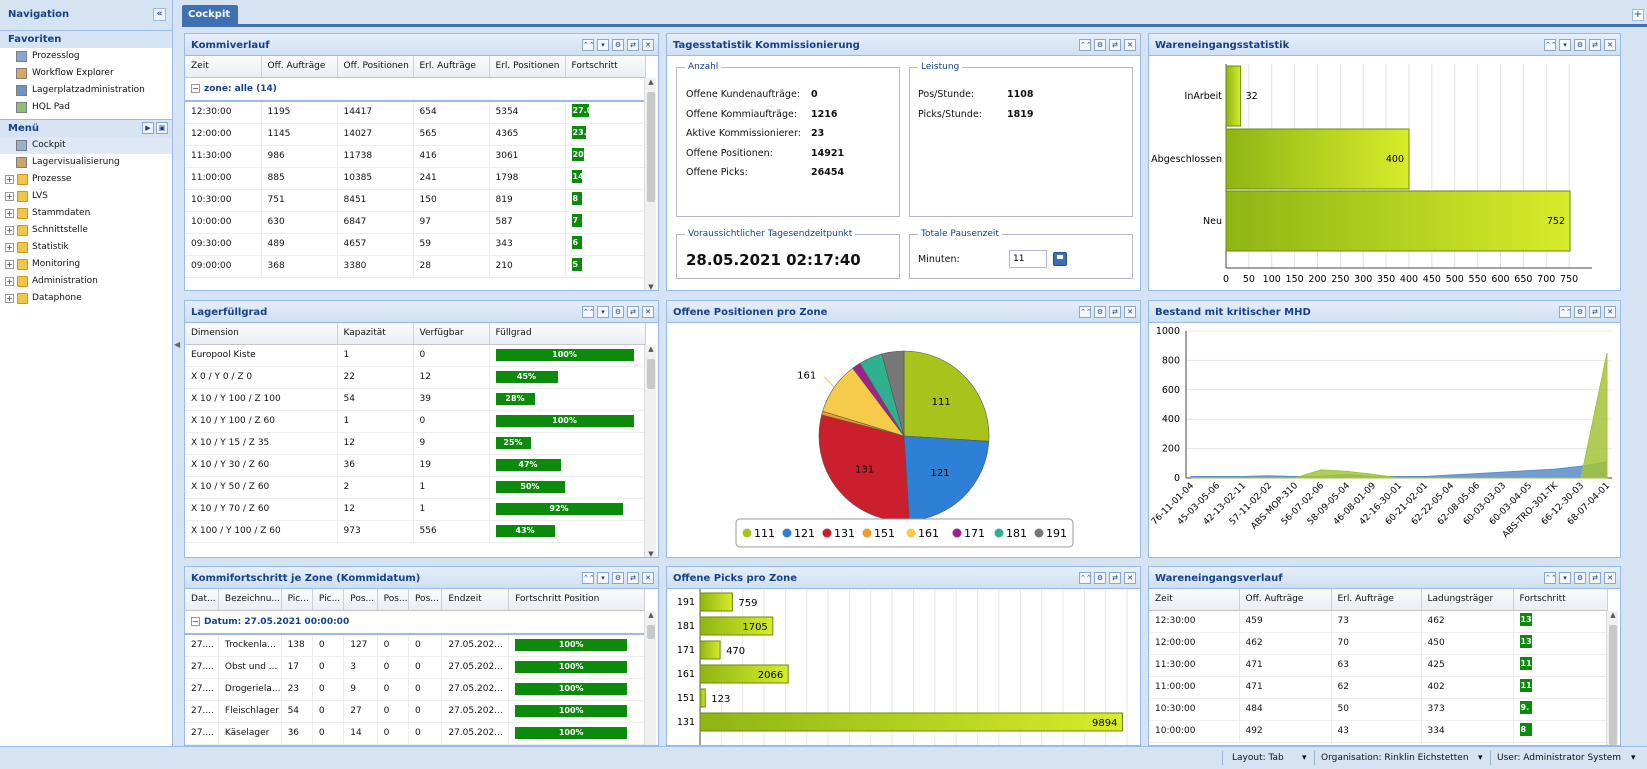  Describe the element at coordinates (415, 531) in the screenshot. I see `table-row: X 100 / Y 100 / Z 60 973 556 43%` at that location.